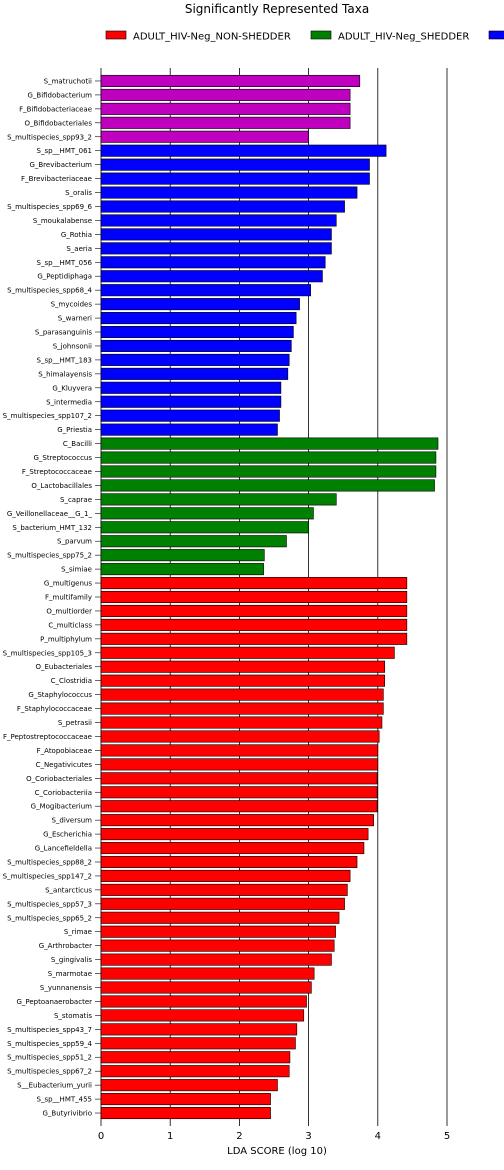 The image size is (504, 1170). Describe the element at coordinates (49, 918) in the screenshot. I see `y-tick-label: S_multispecies_spp65_2` at that location.